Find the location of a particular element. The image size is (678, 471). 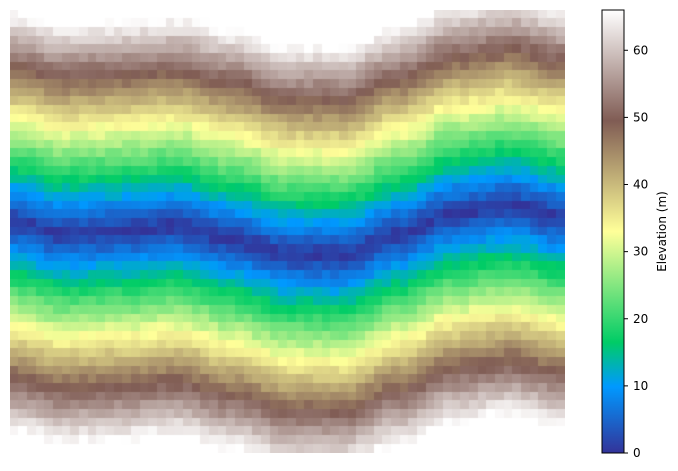

colorbar-tick-label: 30 is located at coordinates (640, 252).